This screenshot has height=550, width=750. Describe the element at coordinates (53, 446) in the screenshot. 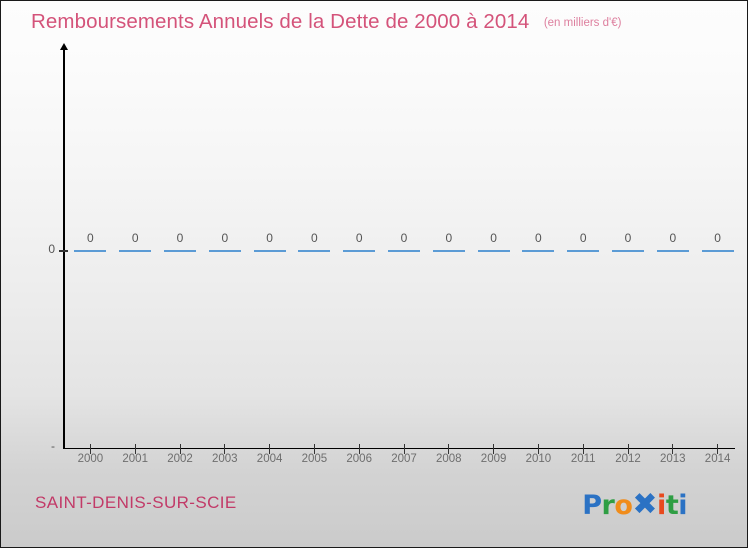

I see `y-axis-label-bottom: -` at that location.